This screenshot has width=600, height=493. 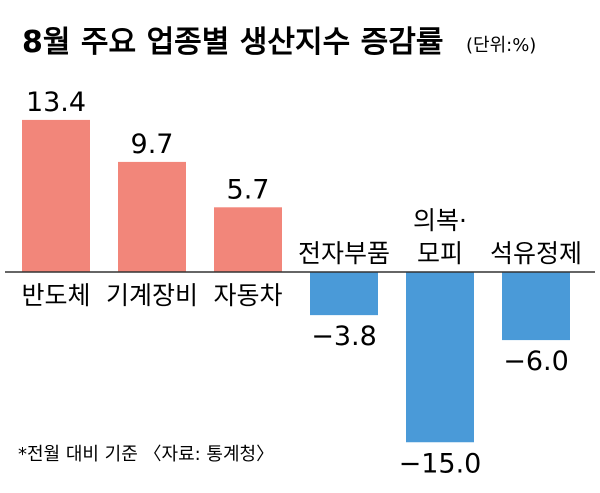 What do you see at coordinates (536, 361) in the screenshot?
I see `value-label-5: −6.0` at bounding box center [536, 361].